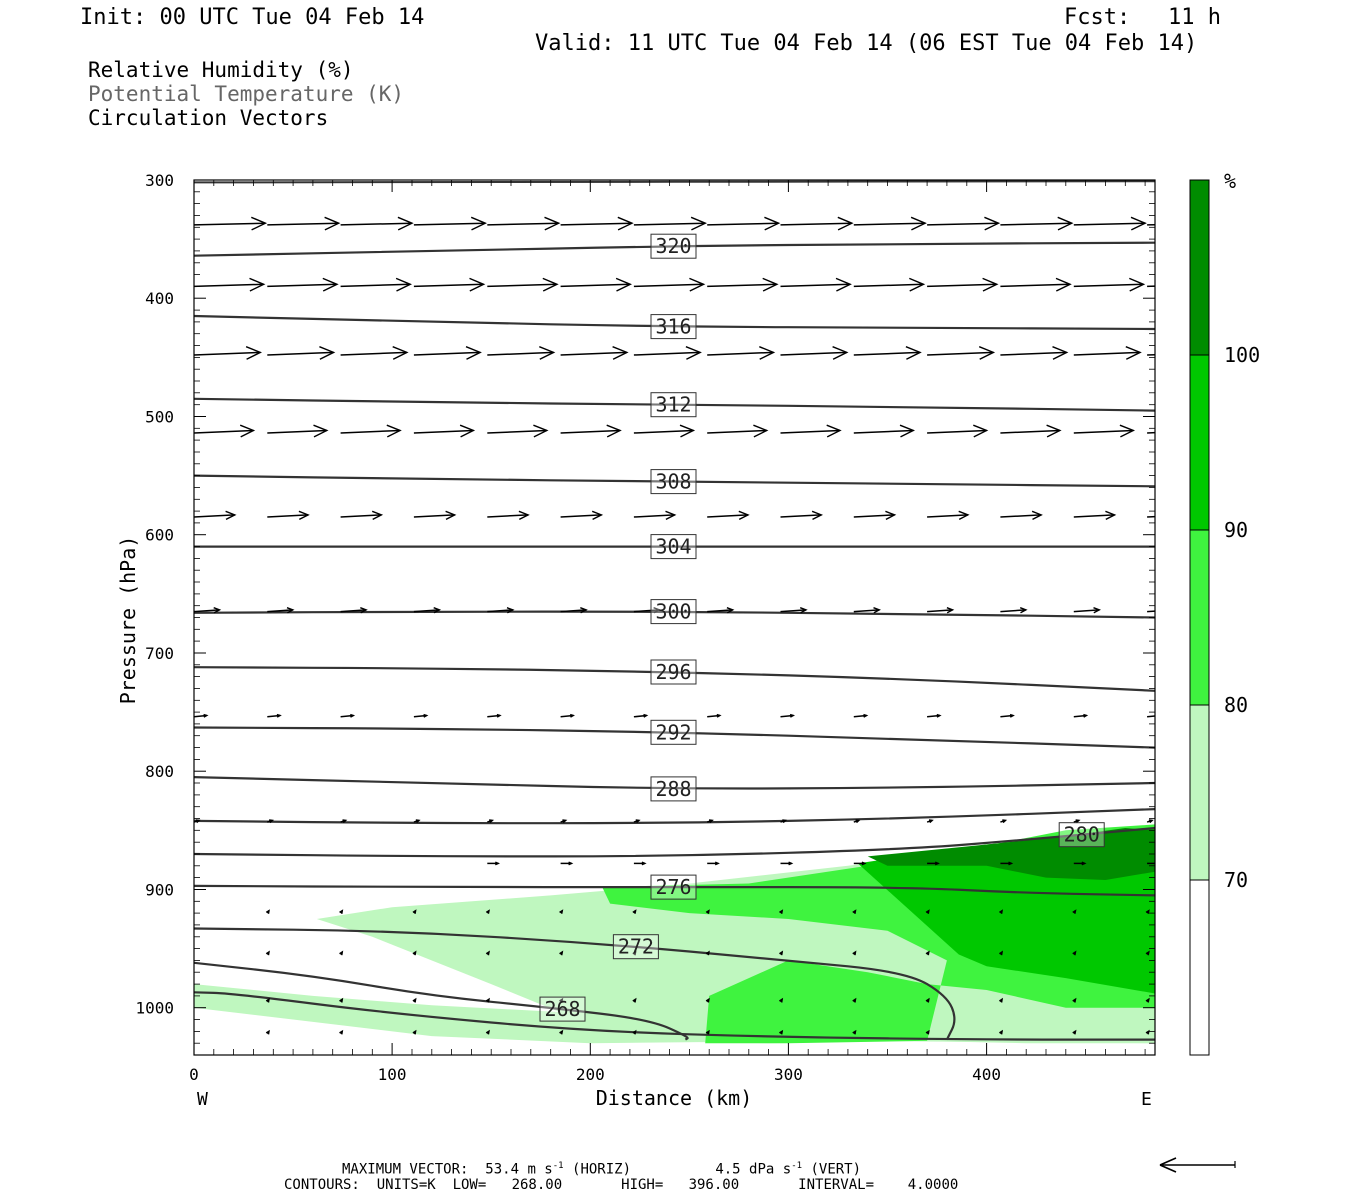 The height and width of the screenshot is (1200, 1350). I want to click on contour-label-292: 292, so click(673, 732).